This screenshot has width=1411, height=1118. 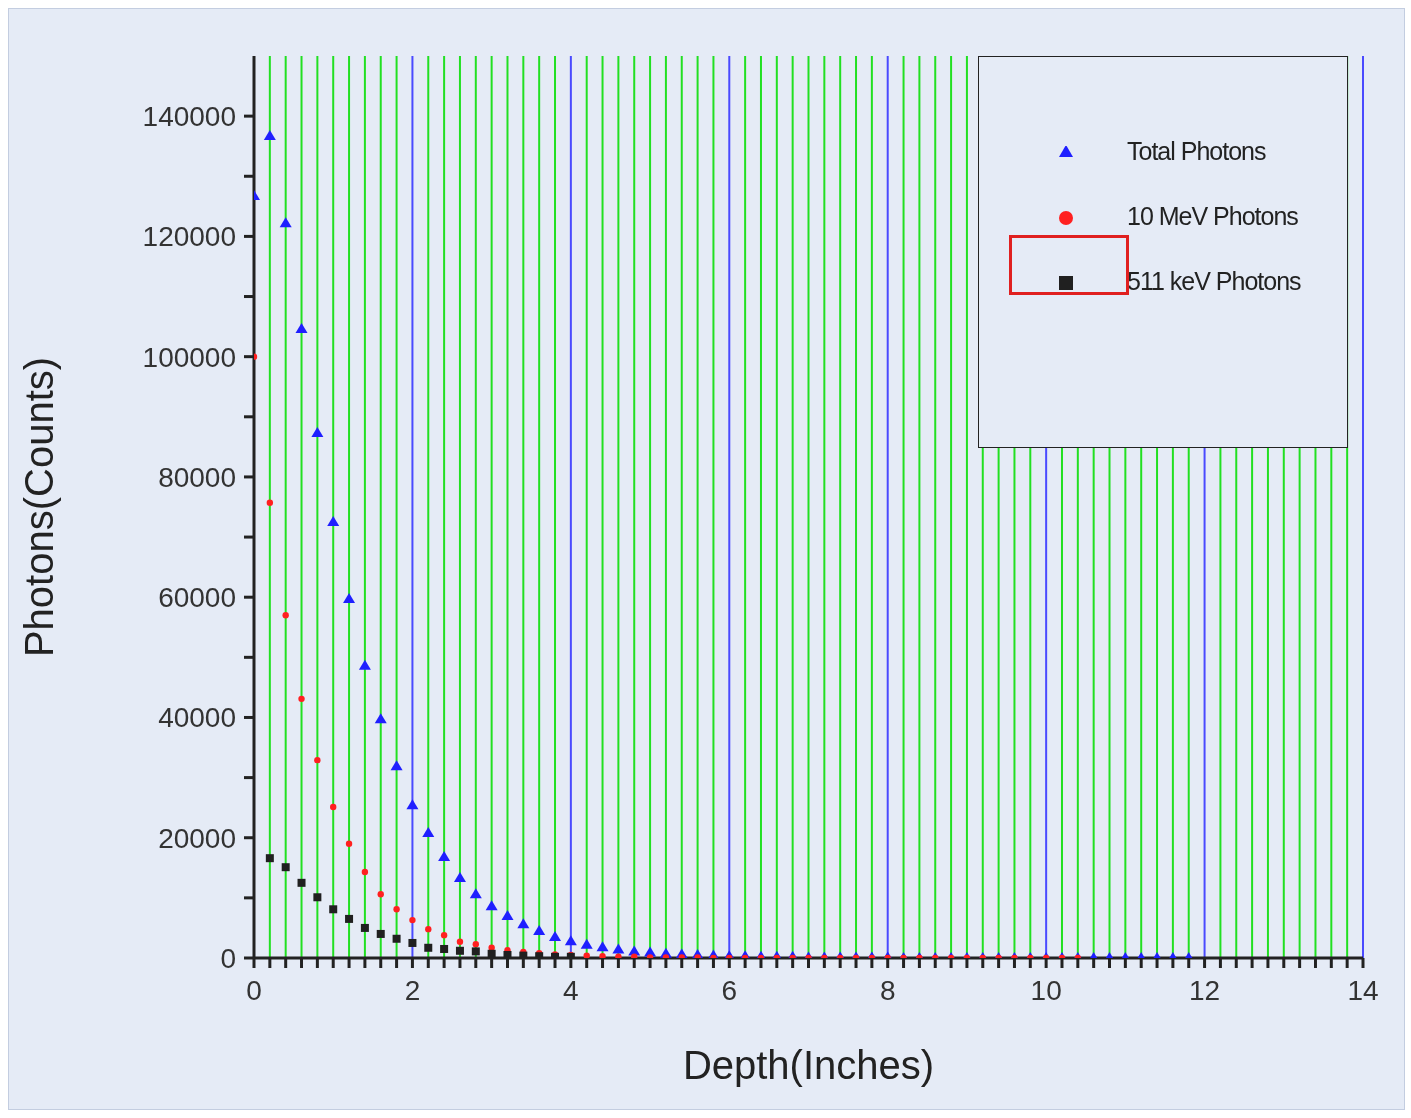 I want to click on legend-label: 10 MeV Photons, so click(x=1212, y=216).